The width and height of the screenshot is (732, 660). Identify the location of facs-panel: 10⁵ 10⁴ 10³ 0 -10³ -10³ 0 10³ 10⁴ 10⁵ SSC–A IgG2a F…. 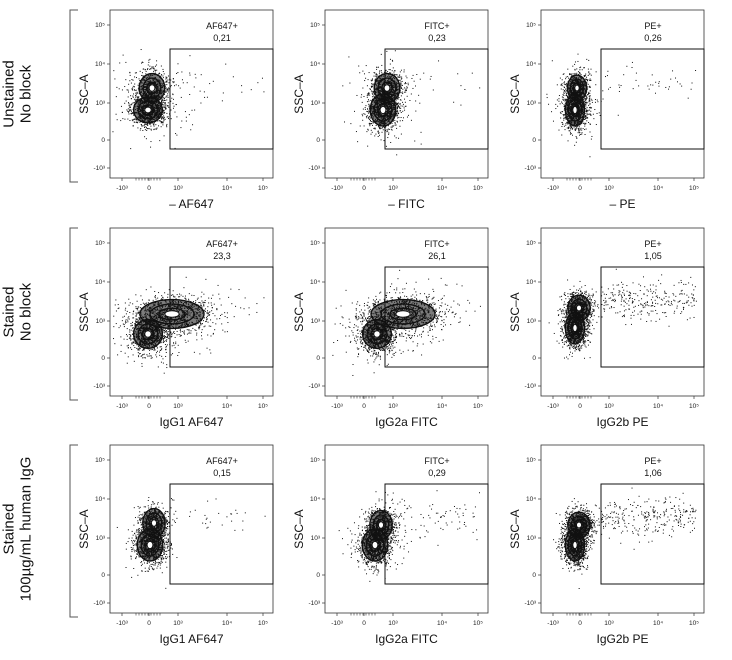
(390, 328).